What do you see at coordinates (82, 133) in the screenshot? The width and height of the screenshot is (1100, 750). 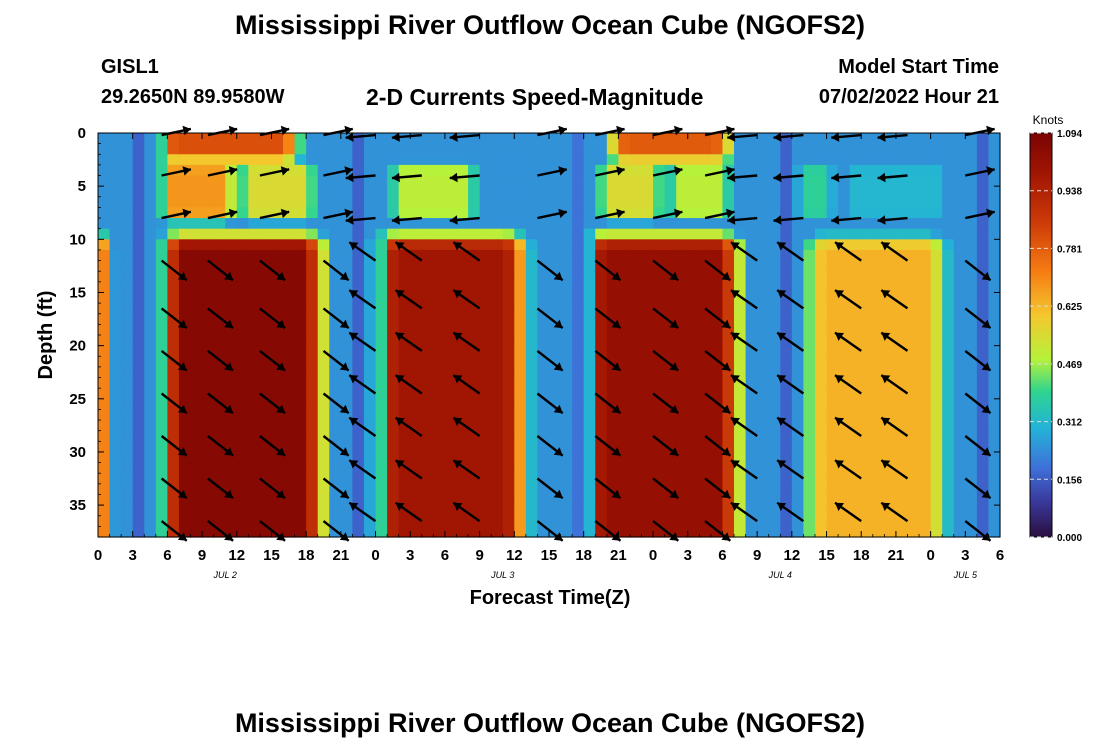 I see `y-tick-label: 0` at bounding box center [82, 133].